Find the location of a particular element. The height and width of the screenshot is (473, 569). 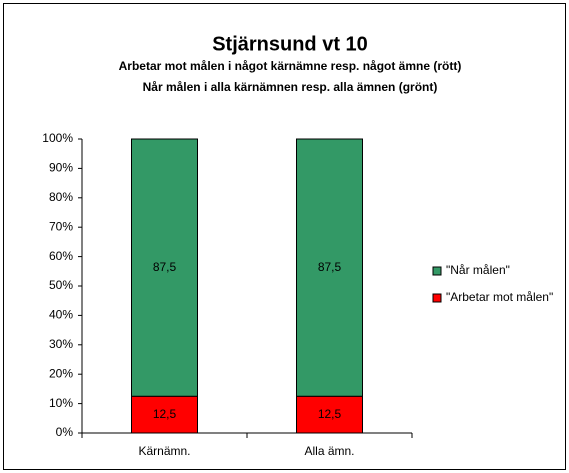

y-tick-label: 90% is located at coordinates (61, 168).